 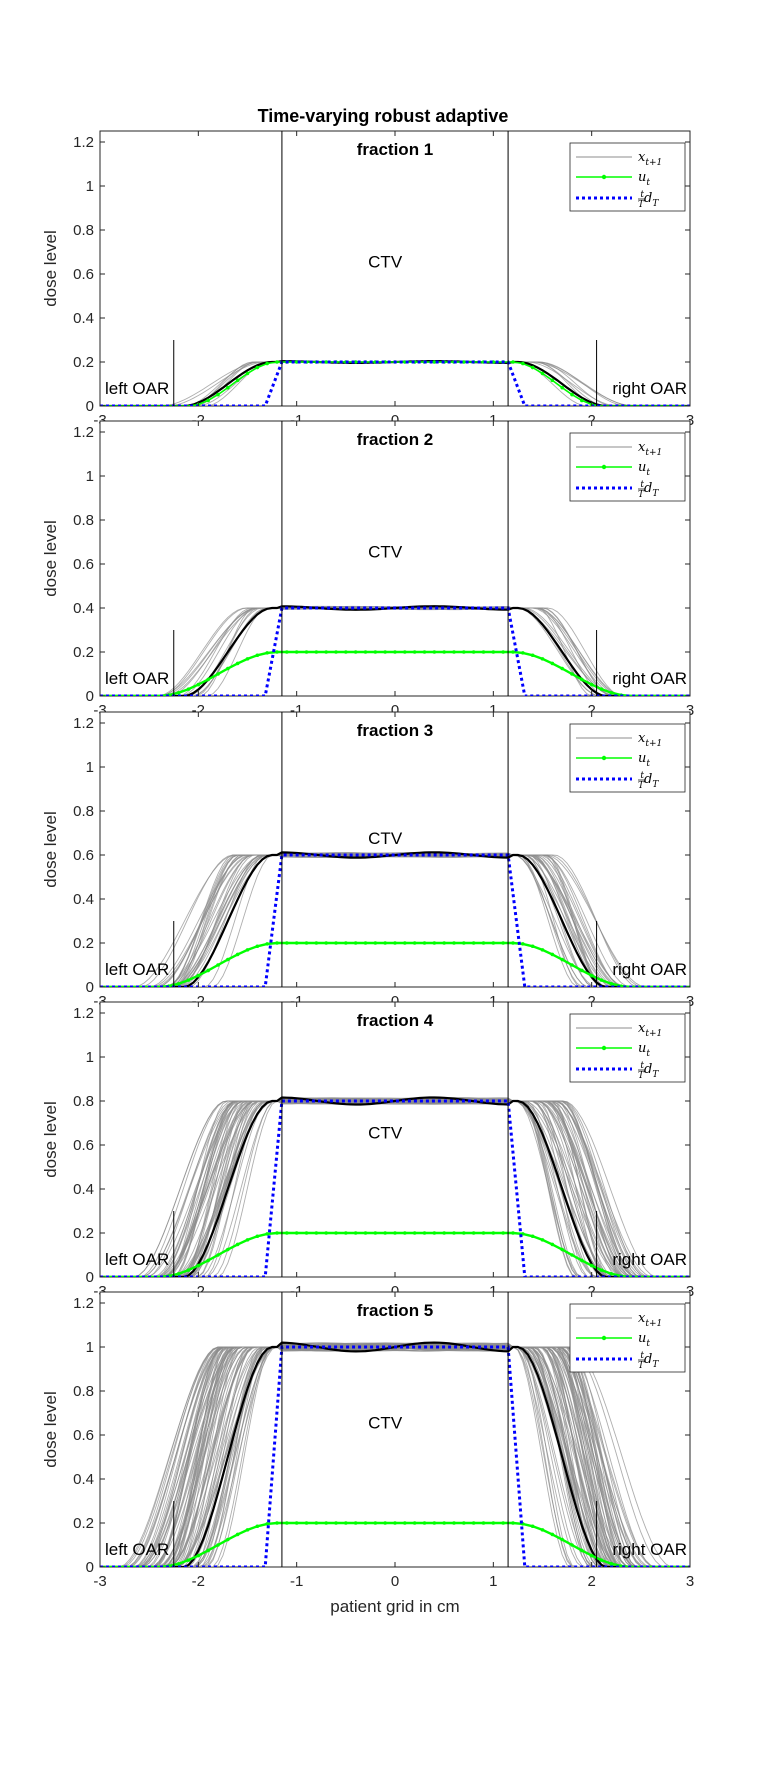 What do you see at coordinates (395, 651) in the screenshot?
I see `target-line` at bounding box center [395, 651].